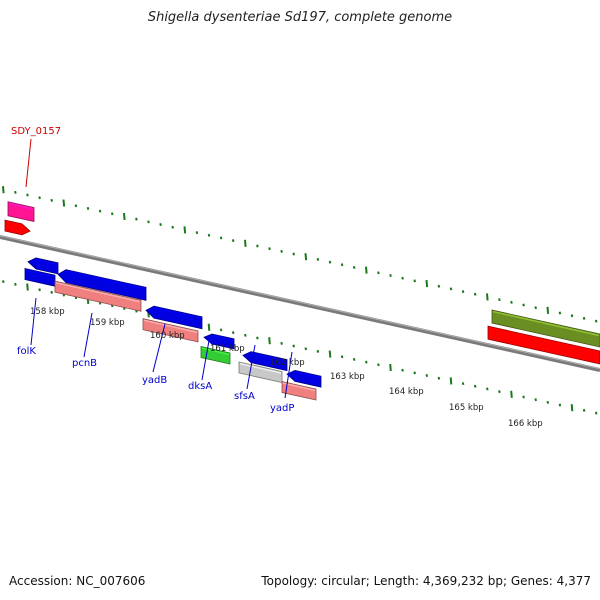  Describe the element at coordinates (531, 581) in the screenshot. I see `genes-label: Genes:` at that location.